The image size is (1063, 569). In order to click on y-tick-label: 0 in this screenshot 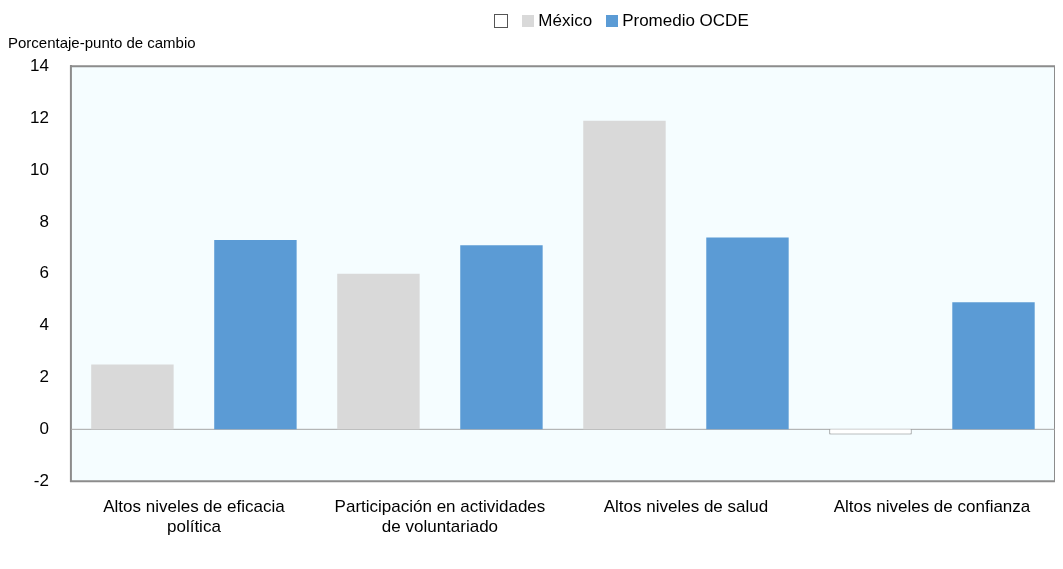, I will do `click(44, 429)`.